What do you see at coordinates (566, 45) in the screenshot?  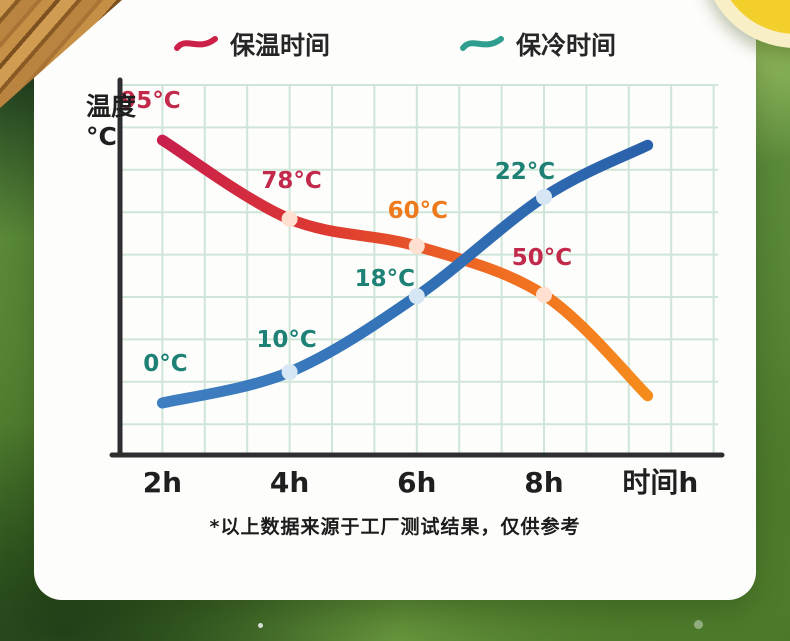 I see `legend-label-cold: 保冷时间` at bounding box center [566, 45].